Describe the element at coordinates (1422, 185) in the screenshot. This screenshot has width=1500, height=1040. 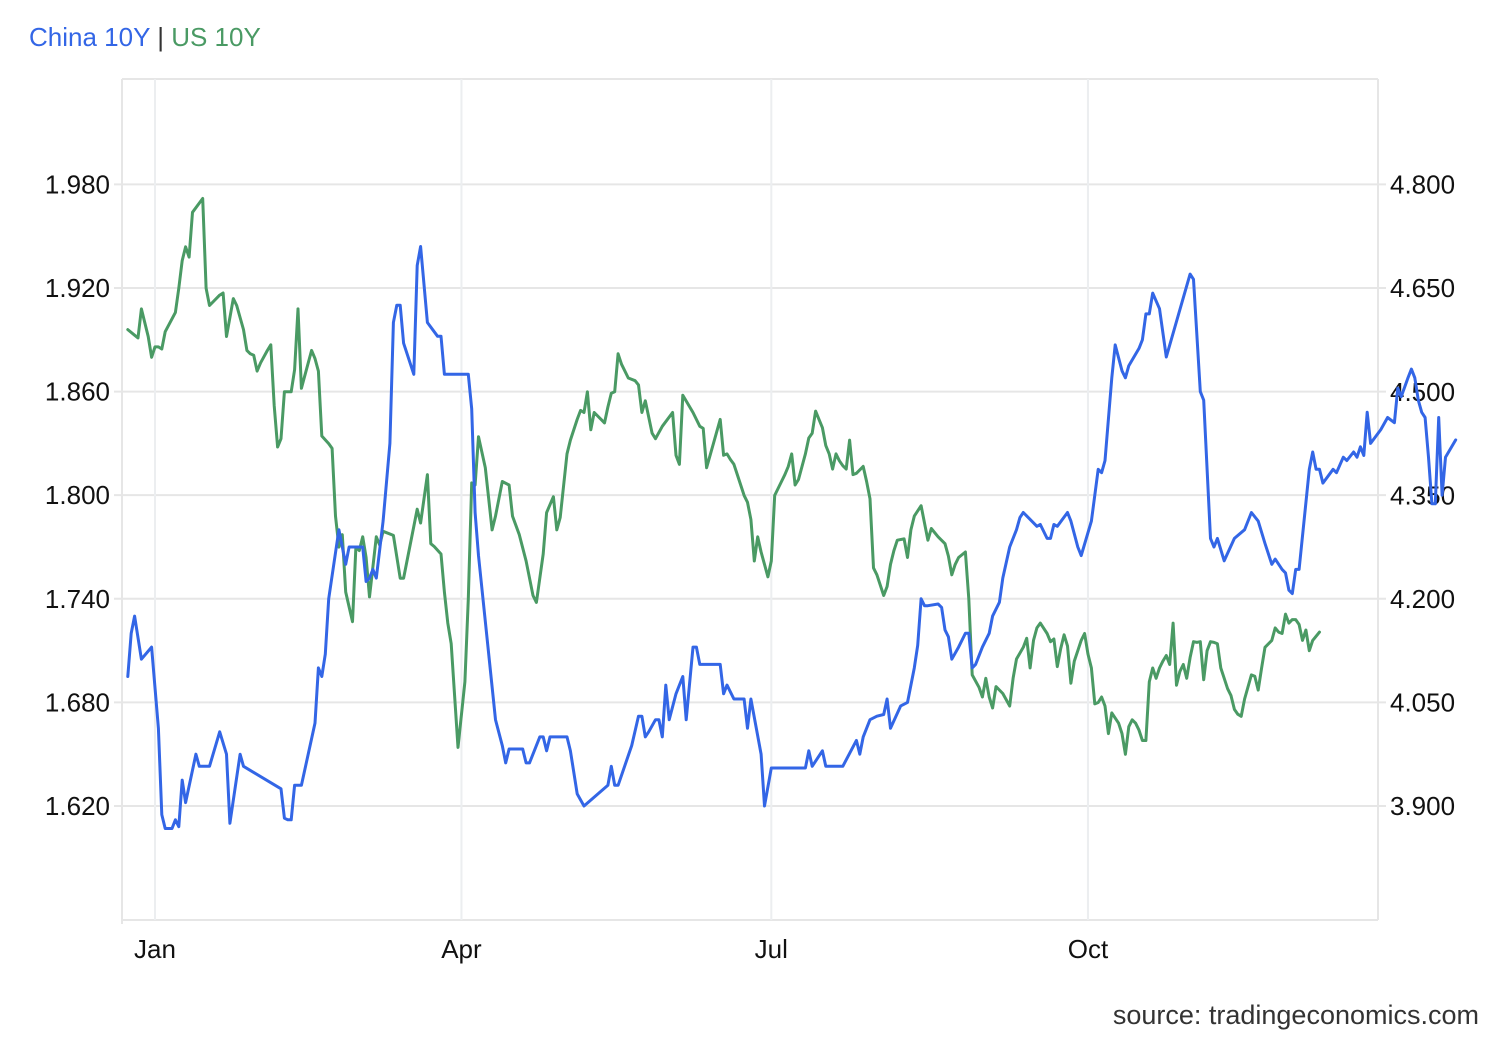
I see `right-axis-tick-label: 4.800` at that location.